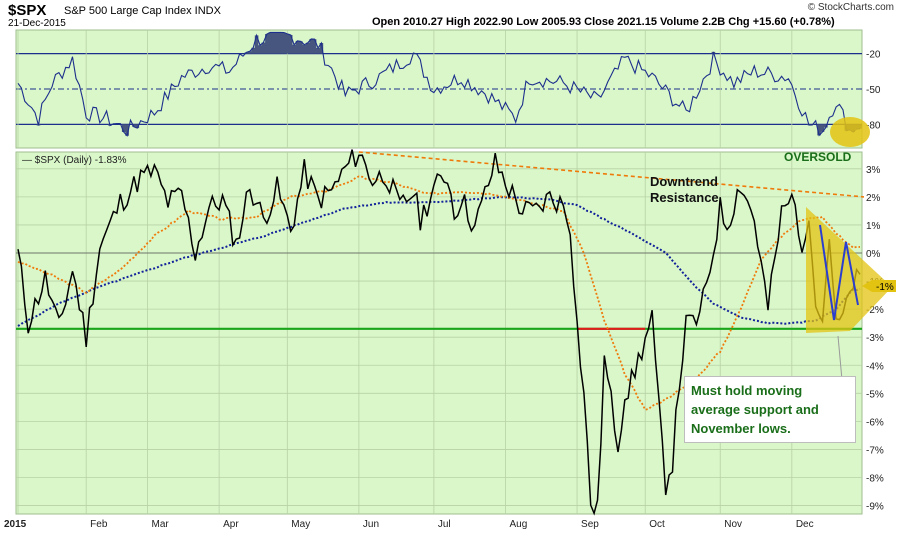  Describe the element at coordinates (161, 524) in the screenshot. I see `x-tick-label: Mar` at that location.